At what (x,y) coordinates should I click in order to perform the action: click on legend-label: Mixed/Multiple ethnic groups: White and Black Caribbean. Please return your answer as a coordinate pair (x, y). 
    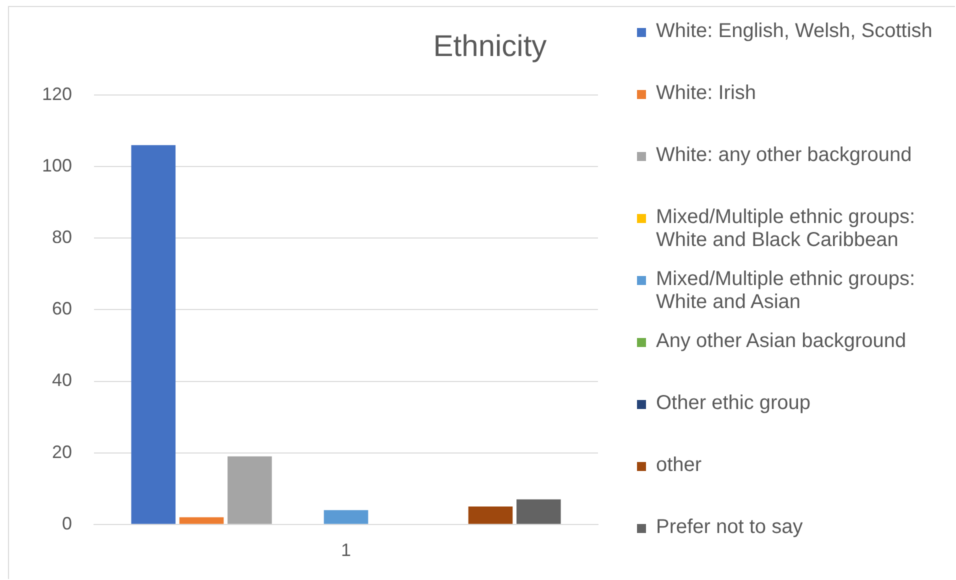
    Looking at the image, I should click on (786, 229).